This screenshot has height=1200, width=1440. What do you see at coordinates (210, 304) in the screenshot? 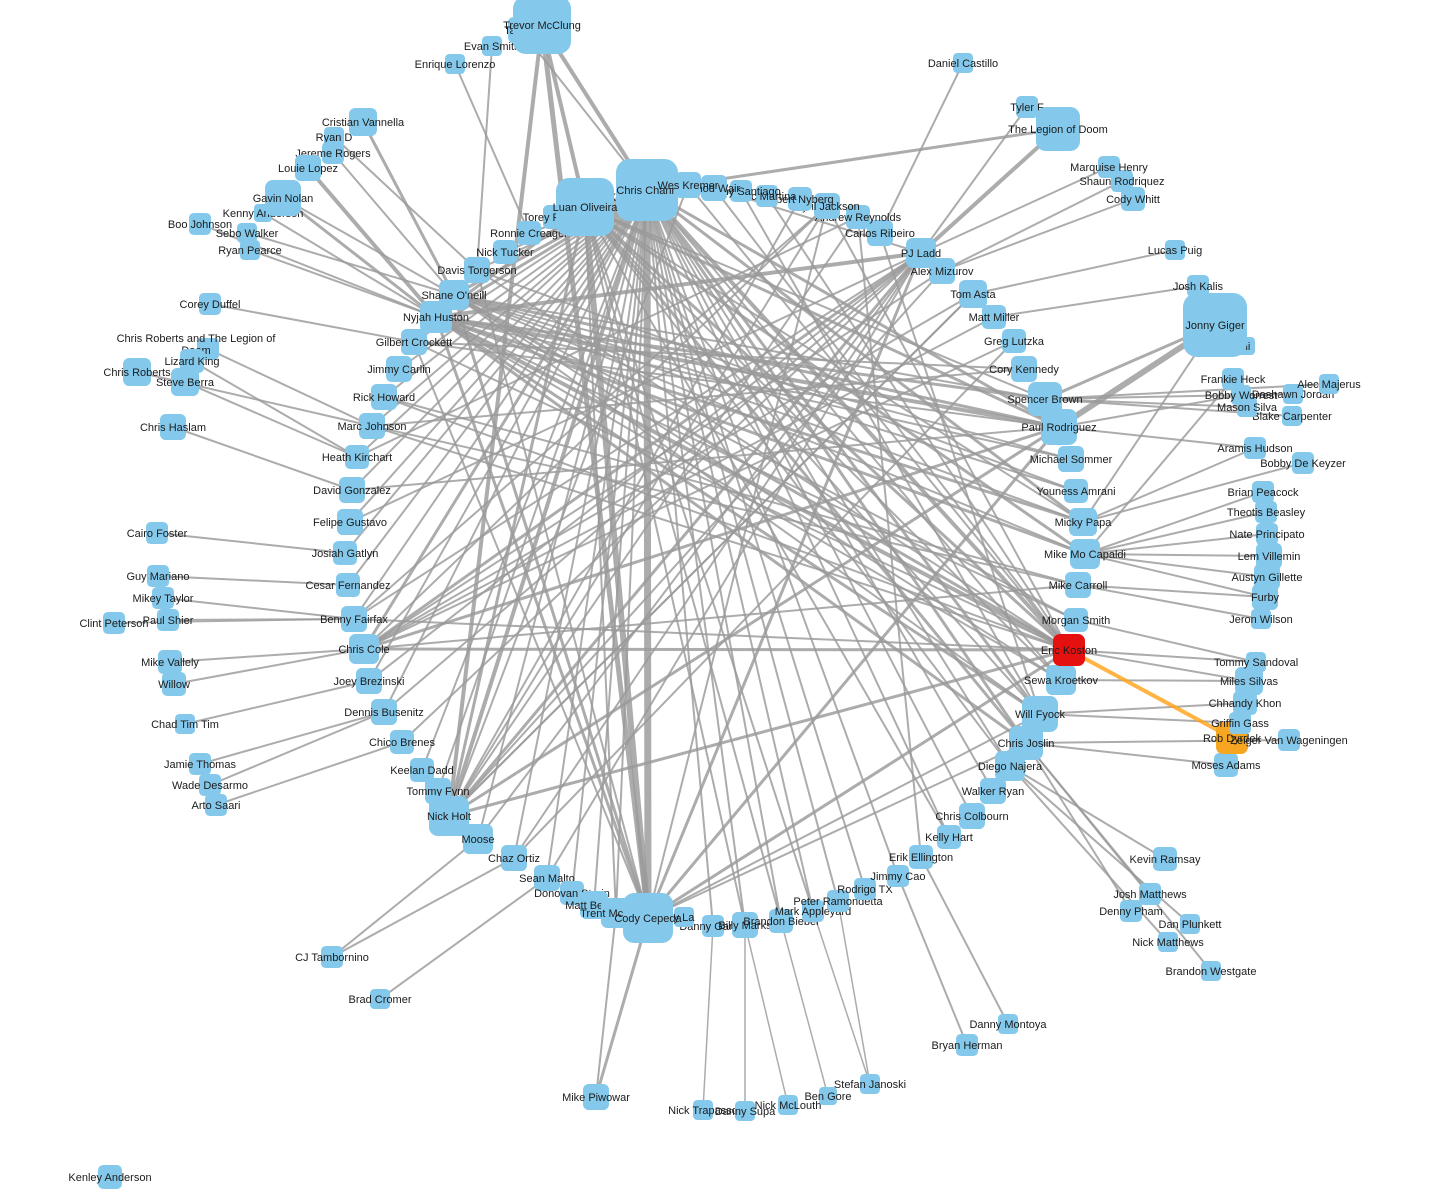
I see `graph-node: Corey Duffel` at bounding box center [210, 304].